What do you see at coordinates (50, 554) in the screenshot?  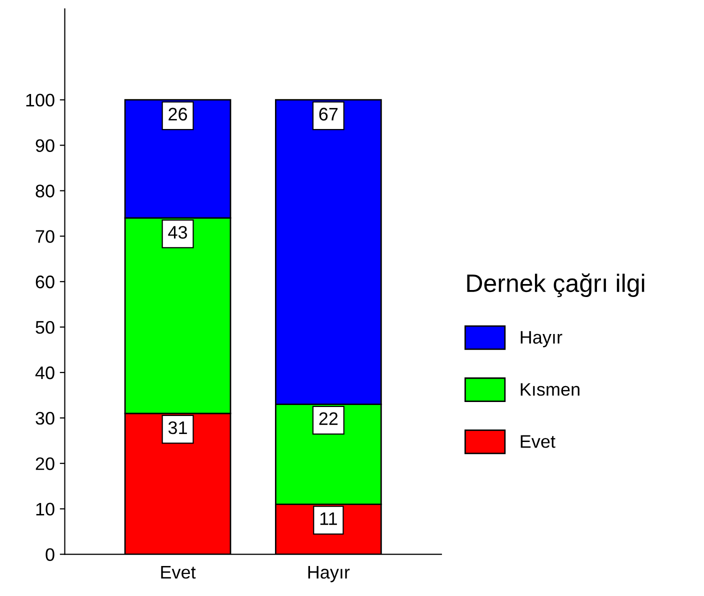 I see `y-tick-label: 0` at bounding box center [50, 554].